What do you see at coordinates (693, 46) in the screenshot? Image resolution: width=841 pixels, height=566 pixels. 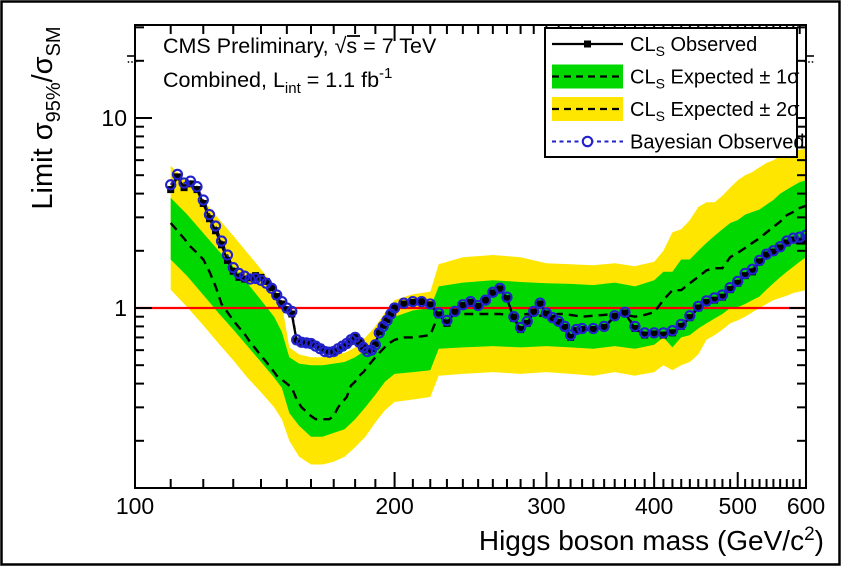 I see `legend-label: CLS Observed` at bounding box center [693, 46].